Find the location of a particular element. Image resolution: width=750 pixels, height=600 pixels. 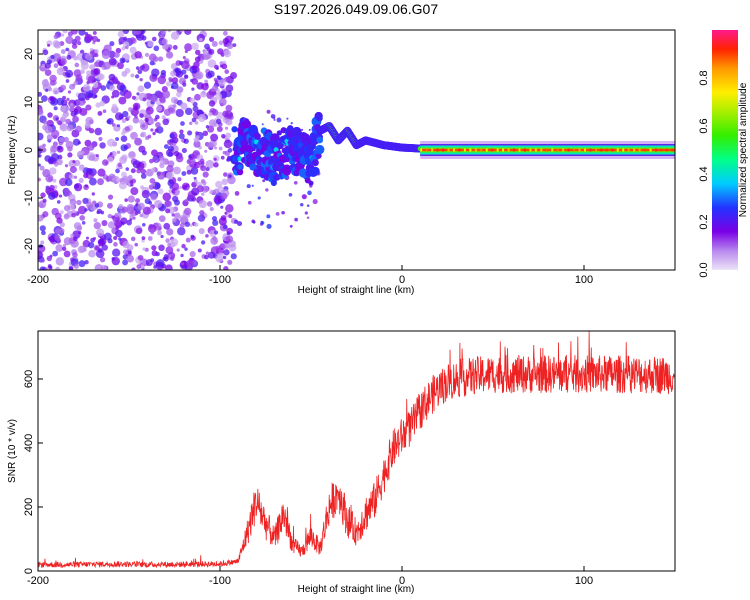

y-tick-label: -10 is located at coordinates (29, 198).